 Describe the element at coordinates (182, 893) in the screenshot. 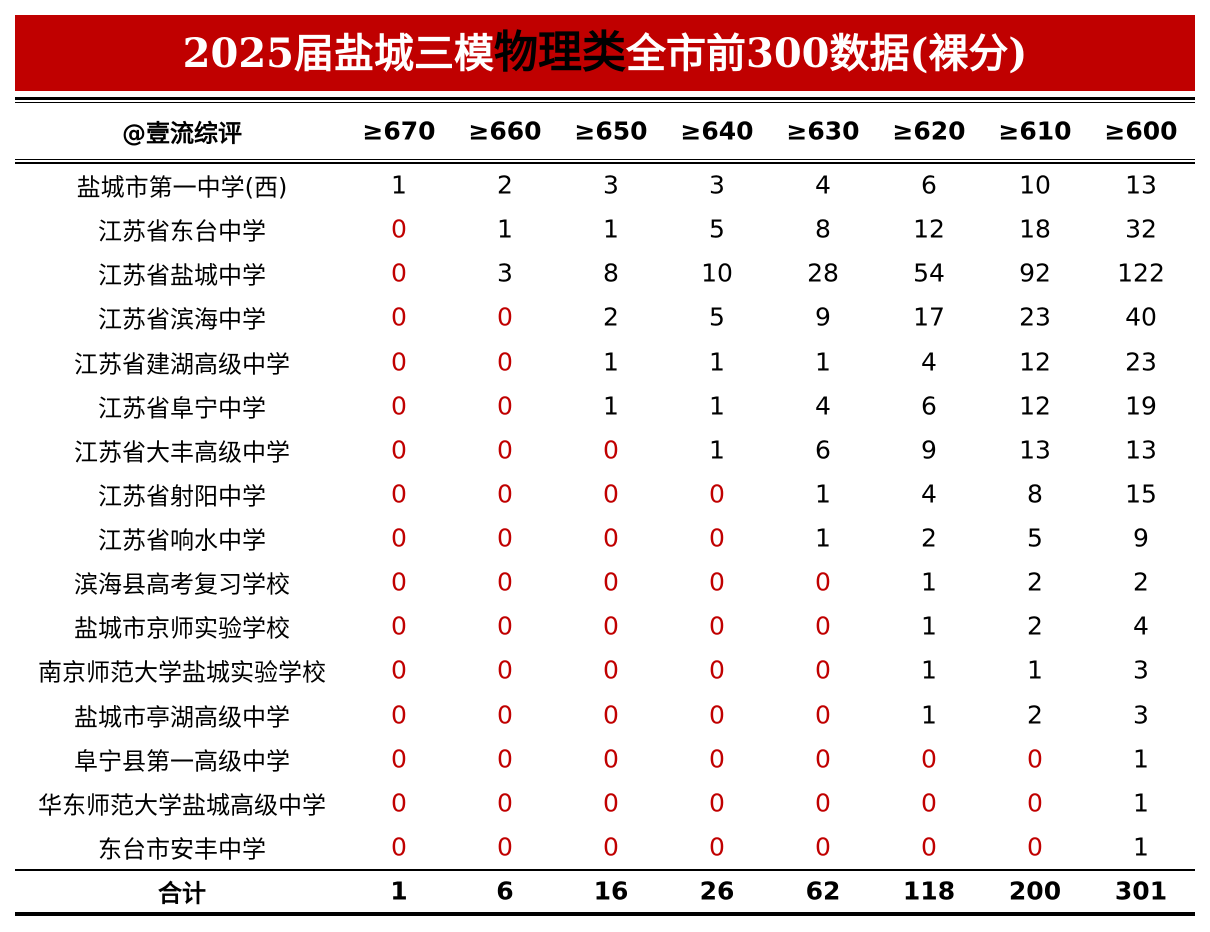

I see `row-label: 合计` at that location.